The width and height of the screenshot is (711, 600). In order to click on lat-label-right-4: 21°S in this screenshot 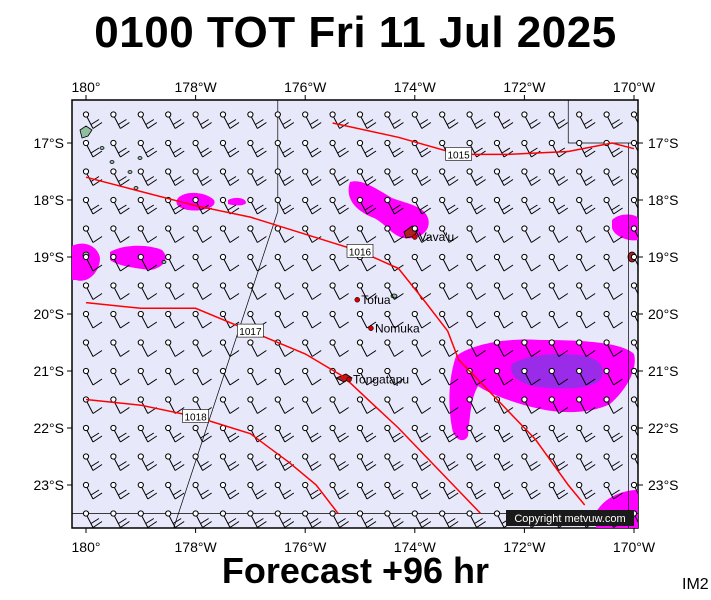, I will do `click(663, 371)`.